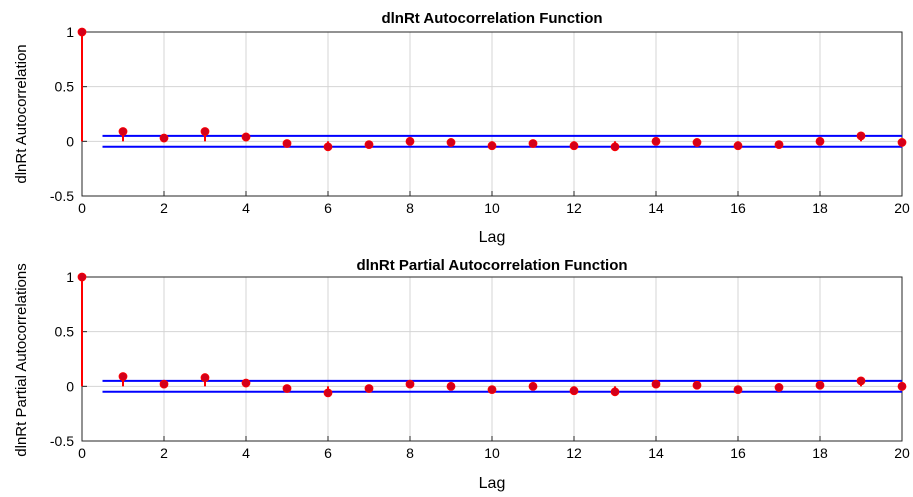 Image resolution: width=913 pixels, height=497 pixels. What do you see at coordinates (491, 18) in the screenshot?
I see `chart-title: dlnRt Autocorrelation Function` at bounding box center [491, 18].